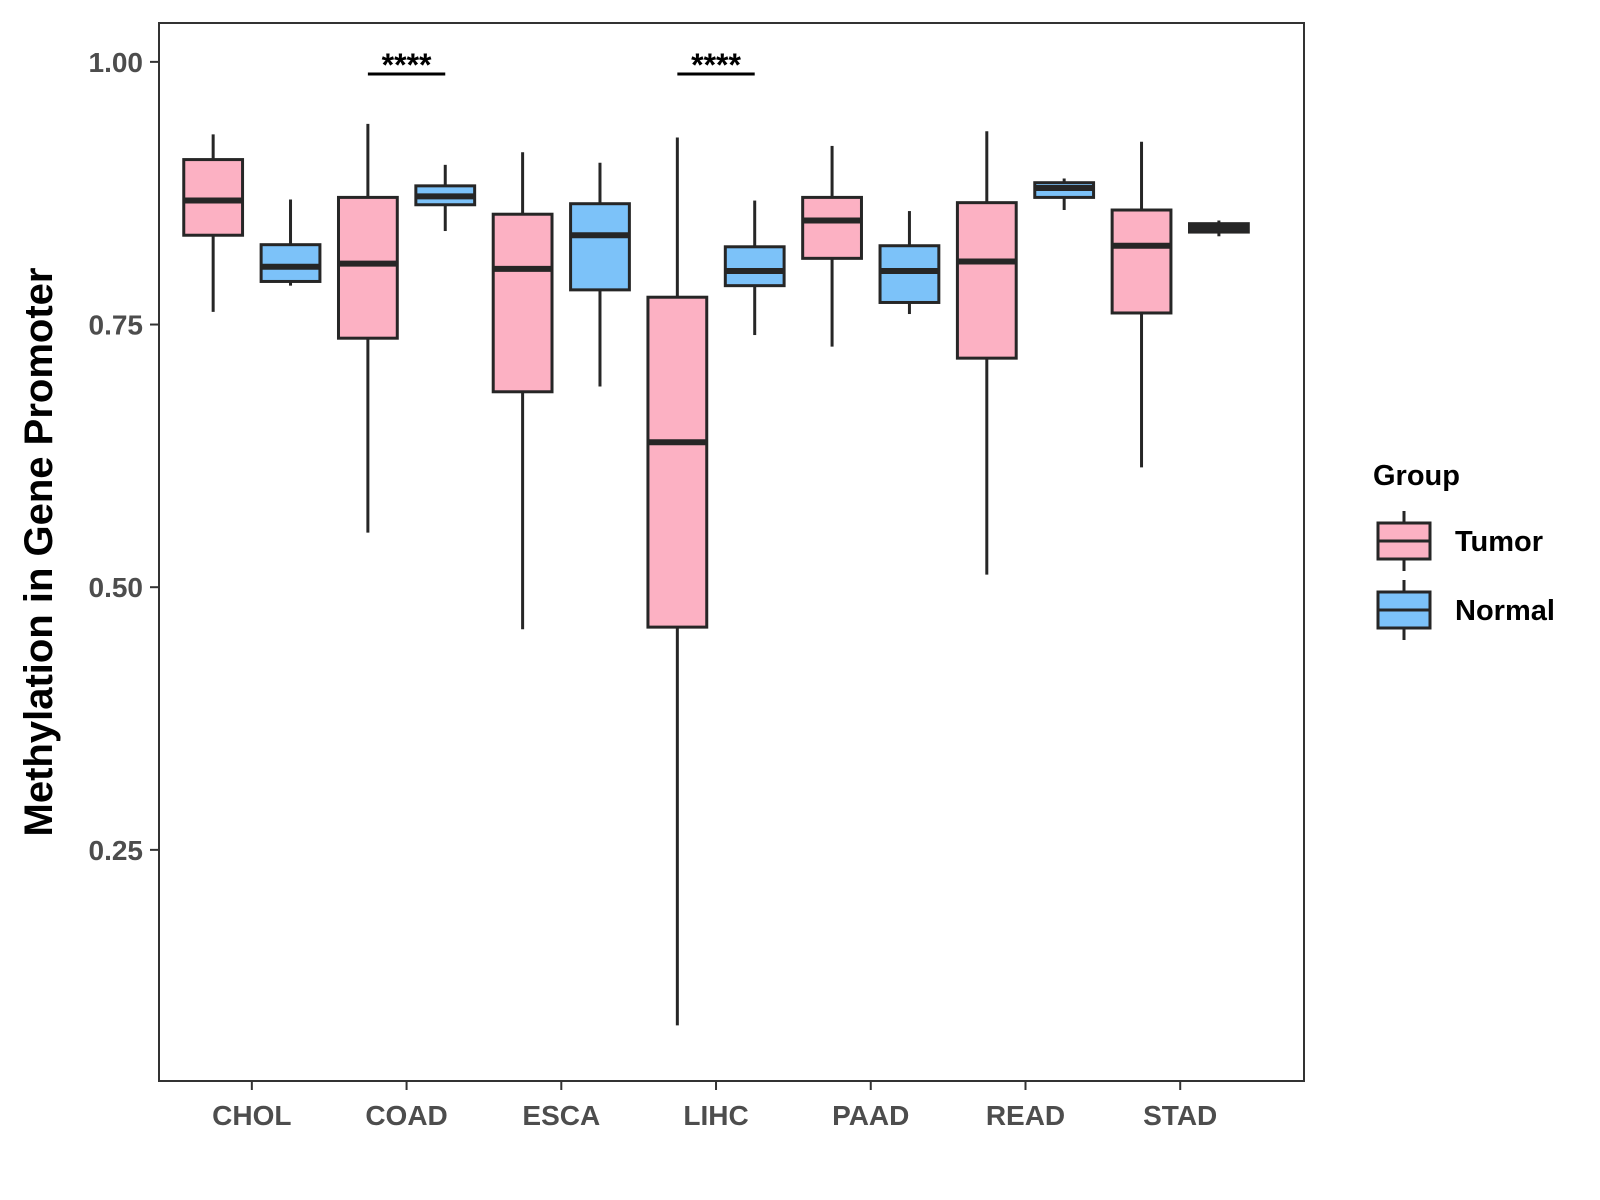  I want to click on legend-key-normal, so click(1404, 610).